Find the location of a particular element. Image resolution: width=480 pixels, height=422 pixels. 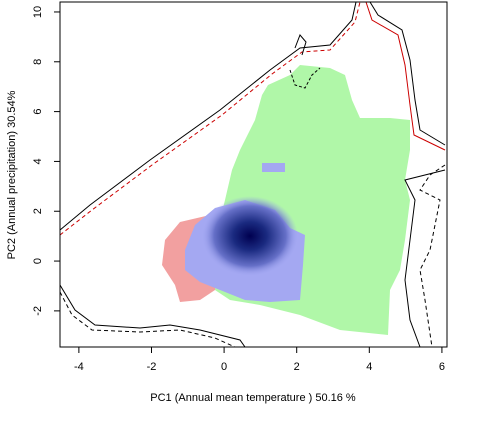

y-tick-label: -2 is located at coordinates (38, 311).